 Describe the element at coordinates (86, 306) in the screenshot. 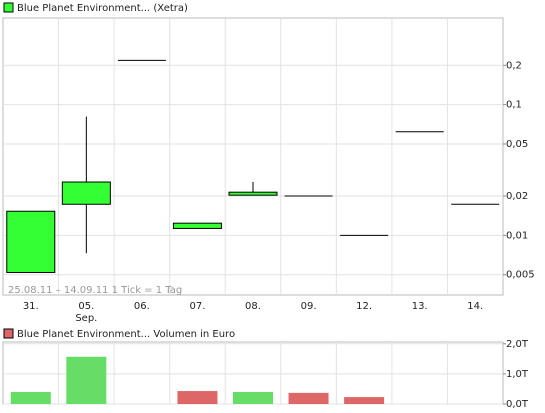

I see `x-tick-label: 05.` at that location.